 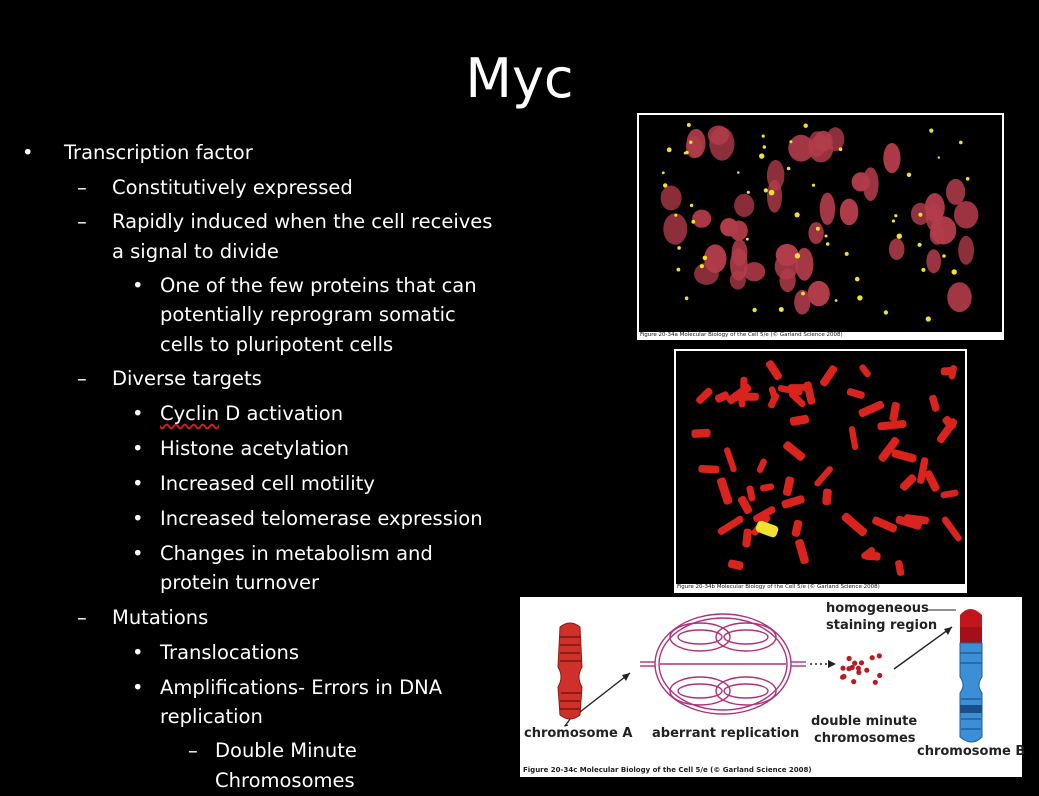 What do you see at coordinates (230, 652) in the screenshot?
I see `bullet-translocations: Translocations` at bounding box center [230, 652].